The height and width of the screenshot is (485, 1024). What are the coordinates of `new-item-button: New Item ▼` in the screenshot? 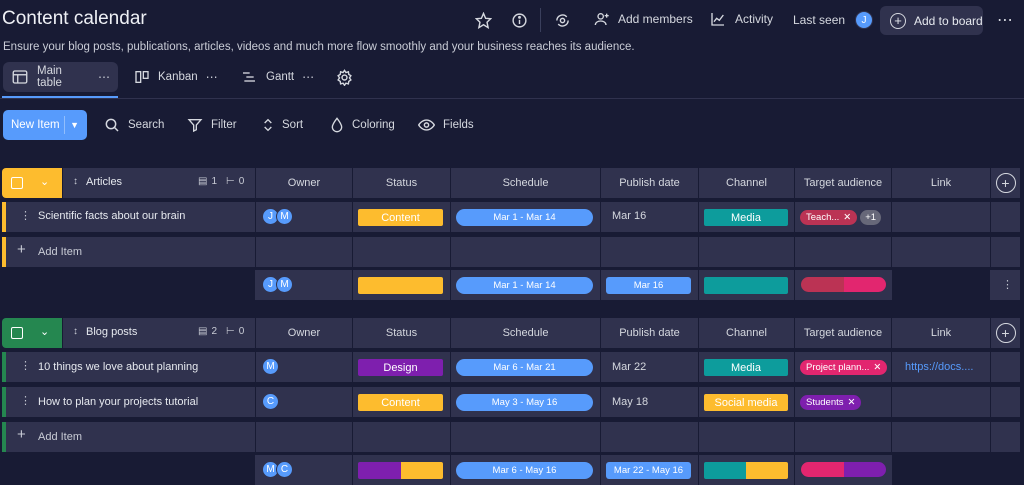 It's located at (45, 125).